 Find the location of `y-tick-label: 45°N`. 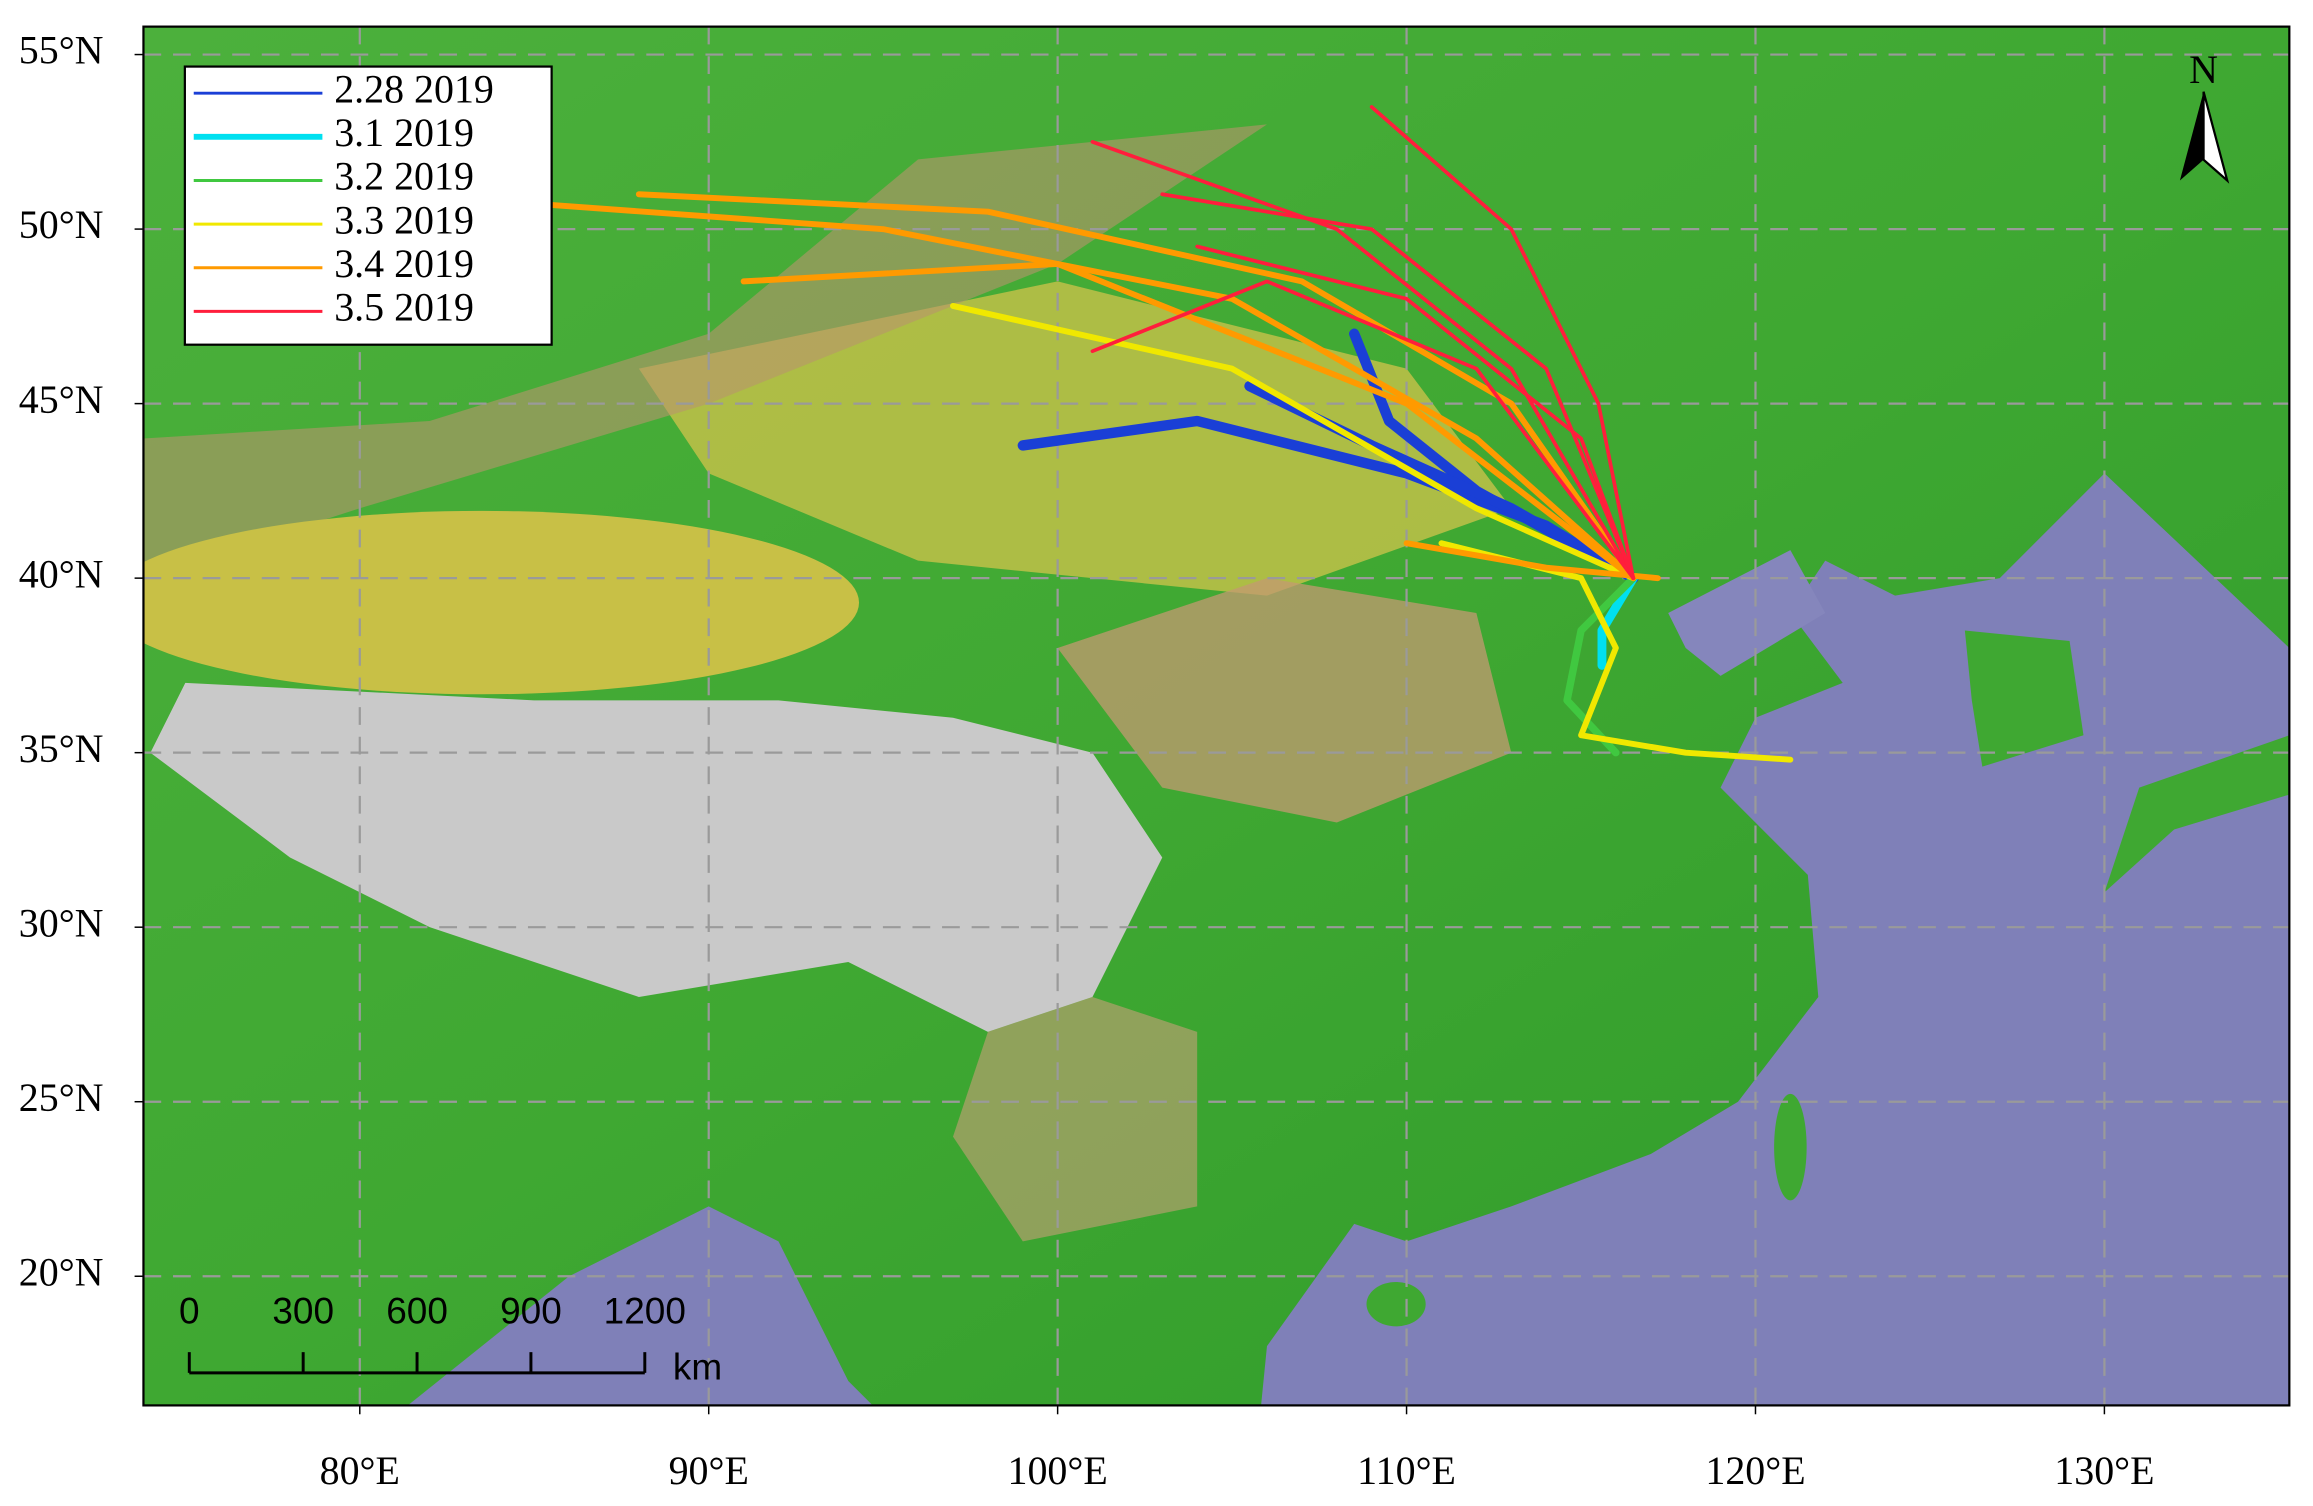

y-tick-label: 45°N is located at coordinates (61, 399).